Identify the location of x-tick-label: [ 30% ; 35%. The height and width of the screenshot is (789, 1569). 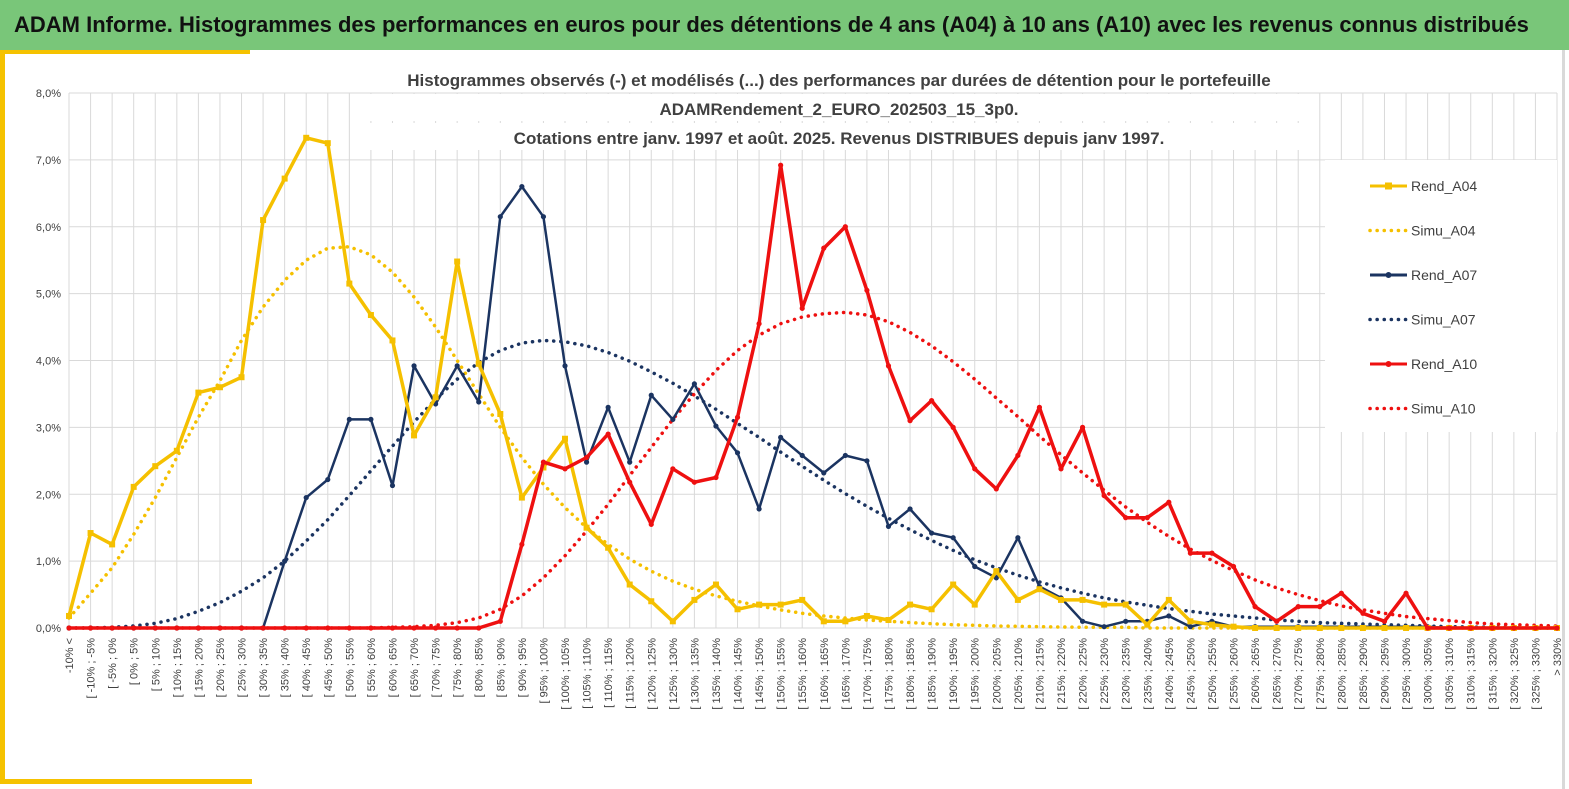
(264, 668).